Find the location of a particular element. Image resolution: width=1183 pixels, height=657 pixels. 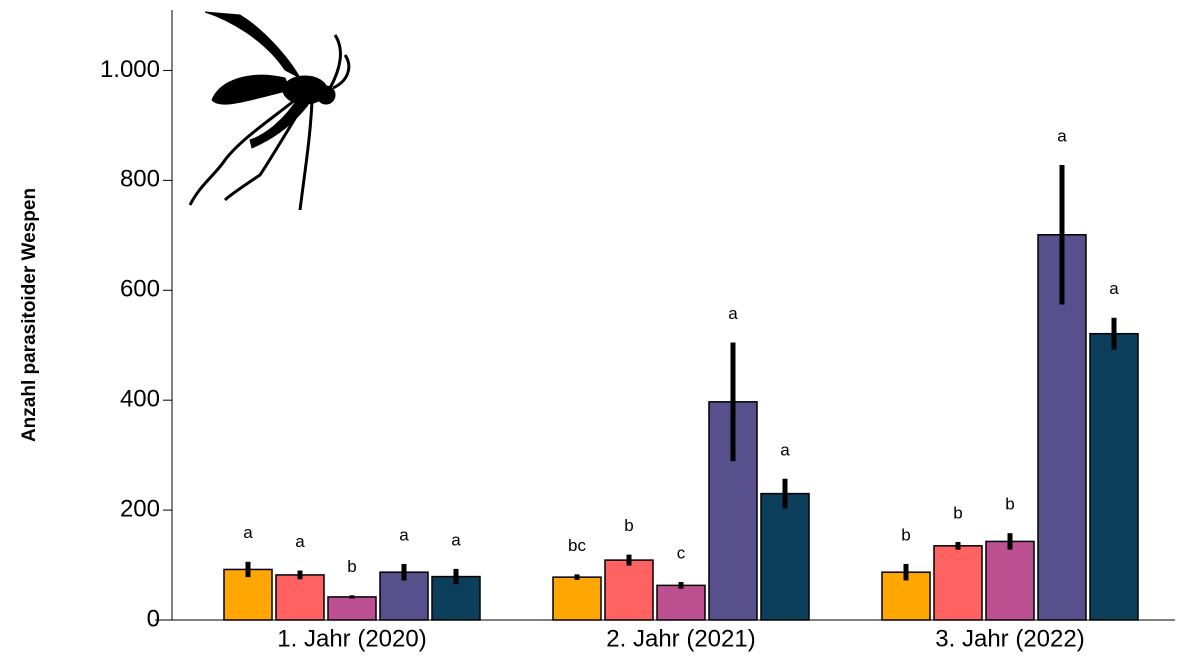

y-tick-label: 400 is located at coordinates (140, 399).